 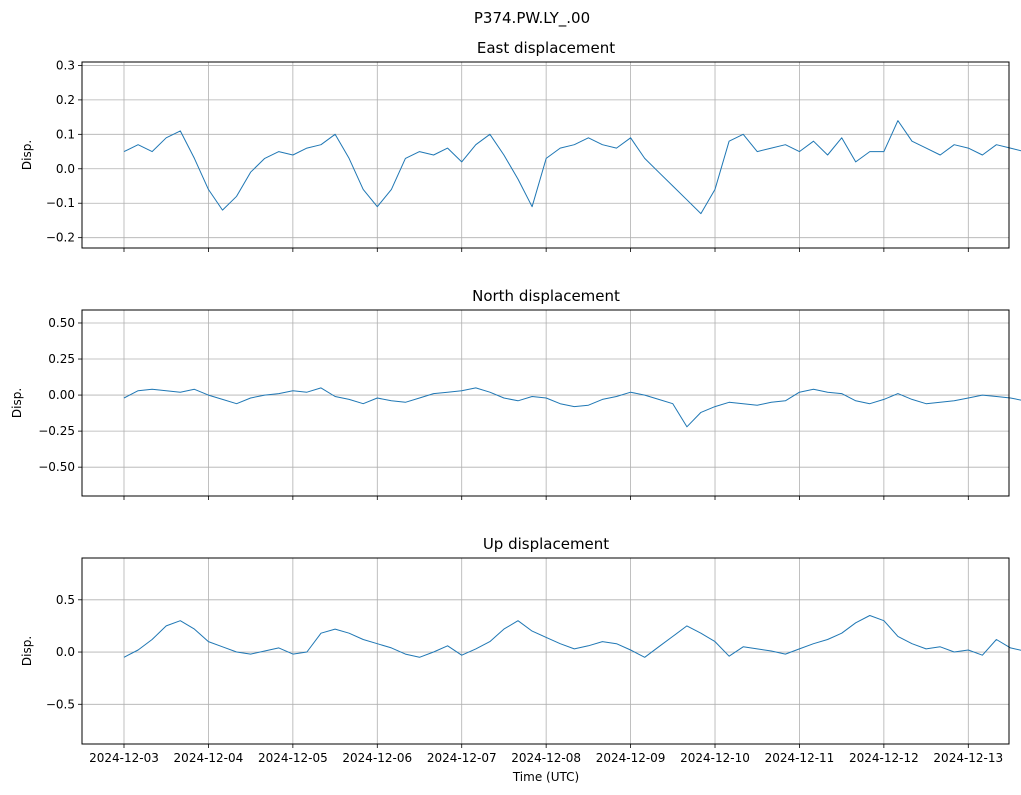 I want to click on up-x-tick-label: 2024-12-09, so click(x=631, y=758).